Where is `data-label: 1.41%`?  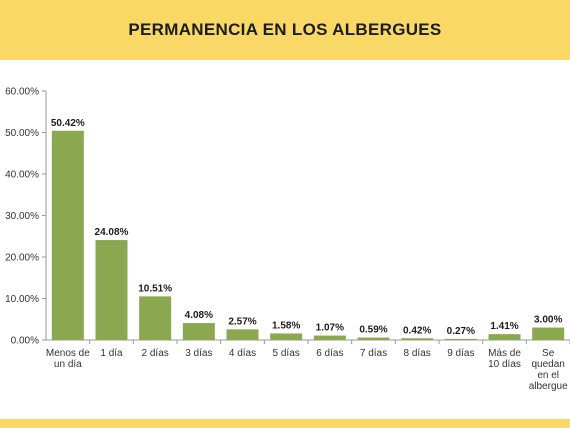 data-label: 1.41% is located at coordinates (504, 326).